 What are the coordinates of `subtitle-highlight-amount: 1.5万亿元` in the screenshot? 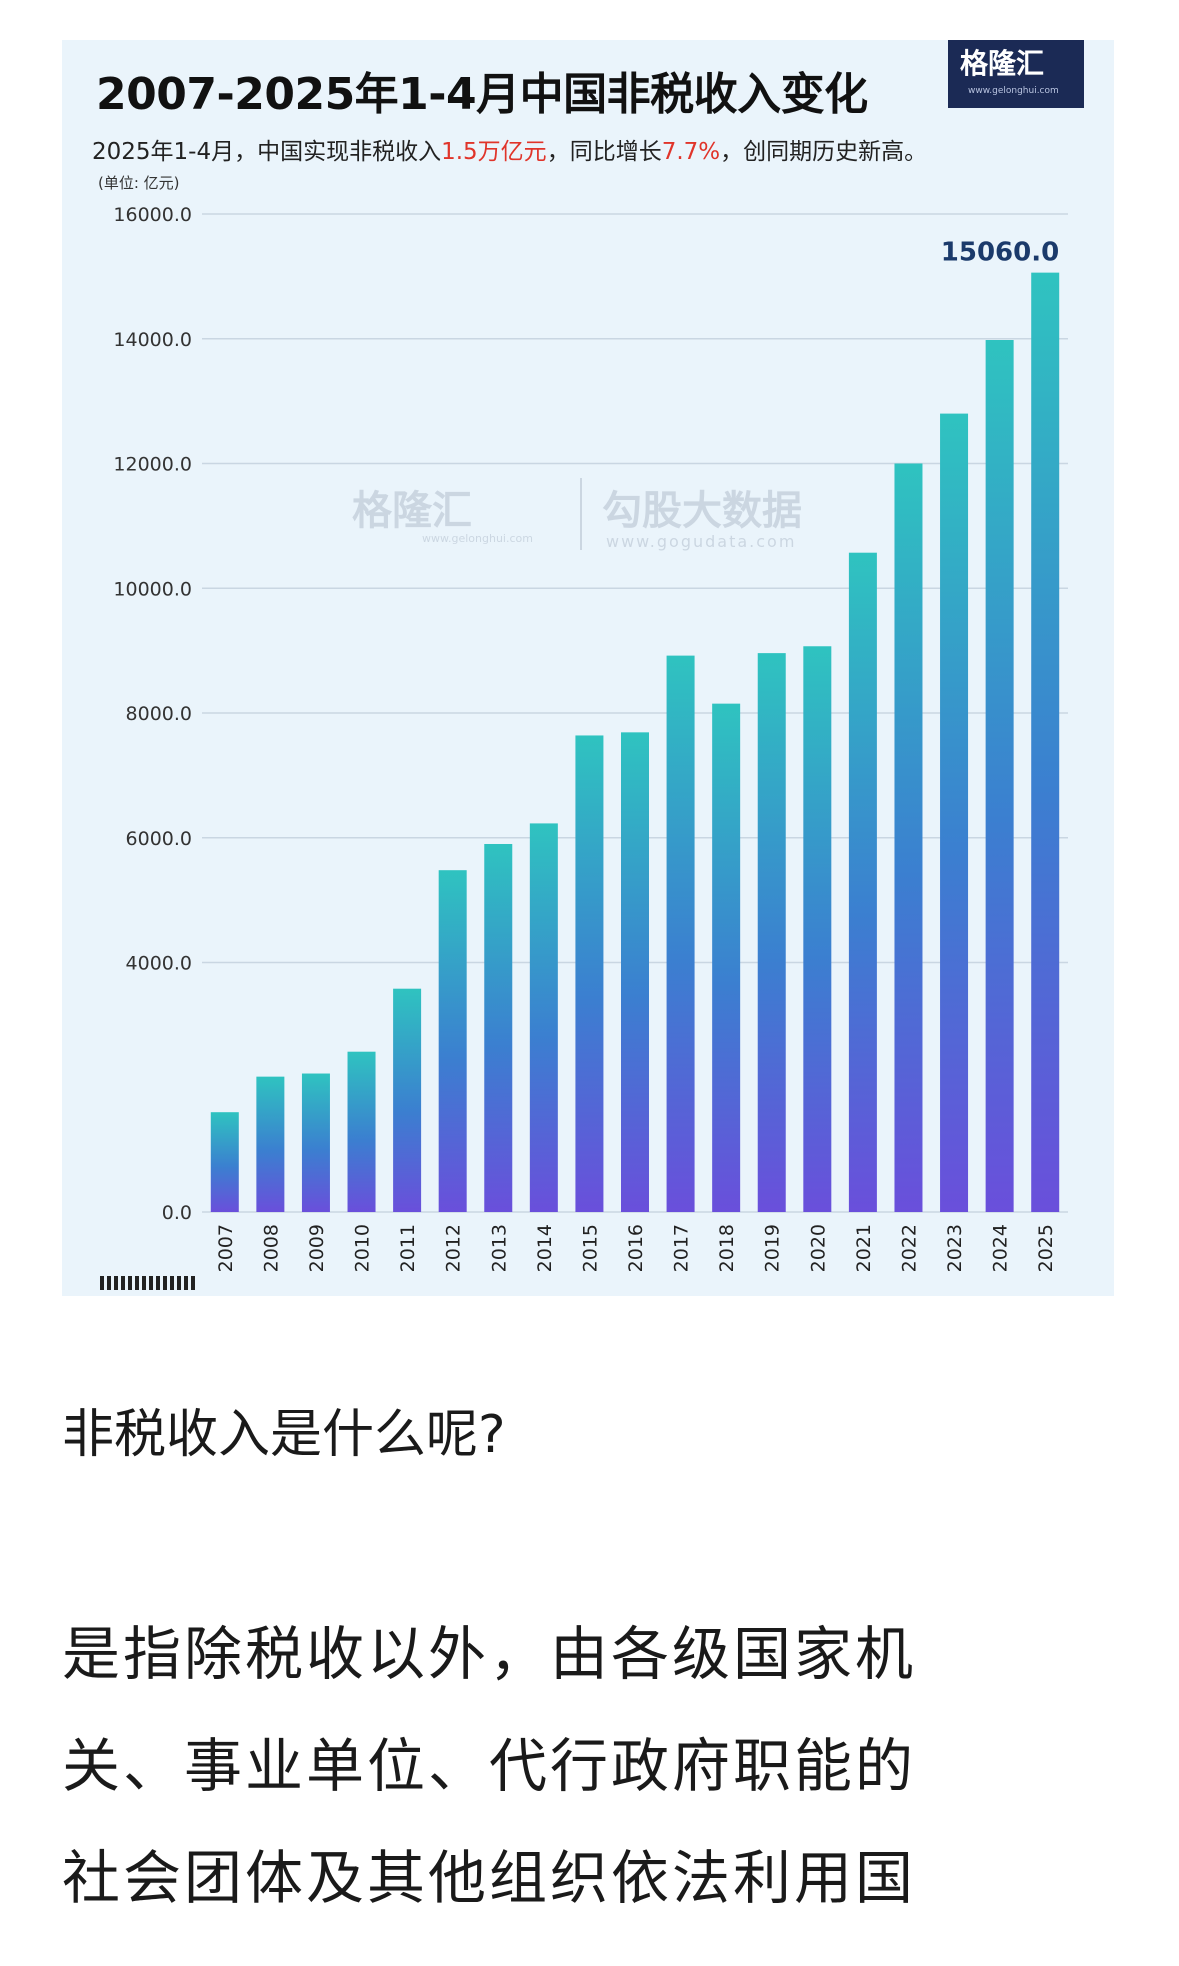 It's located at (494, 152).